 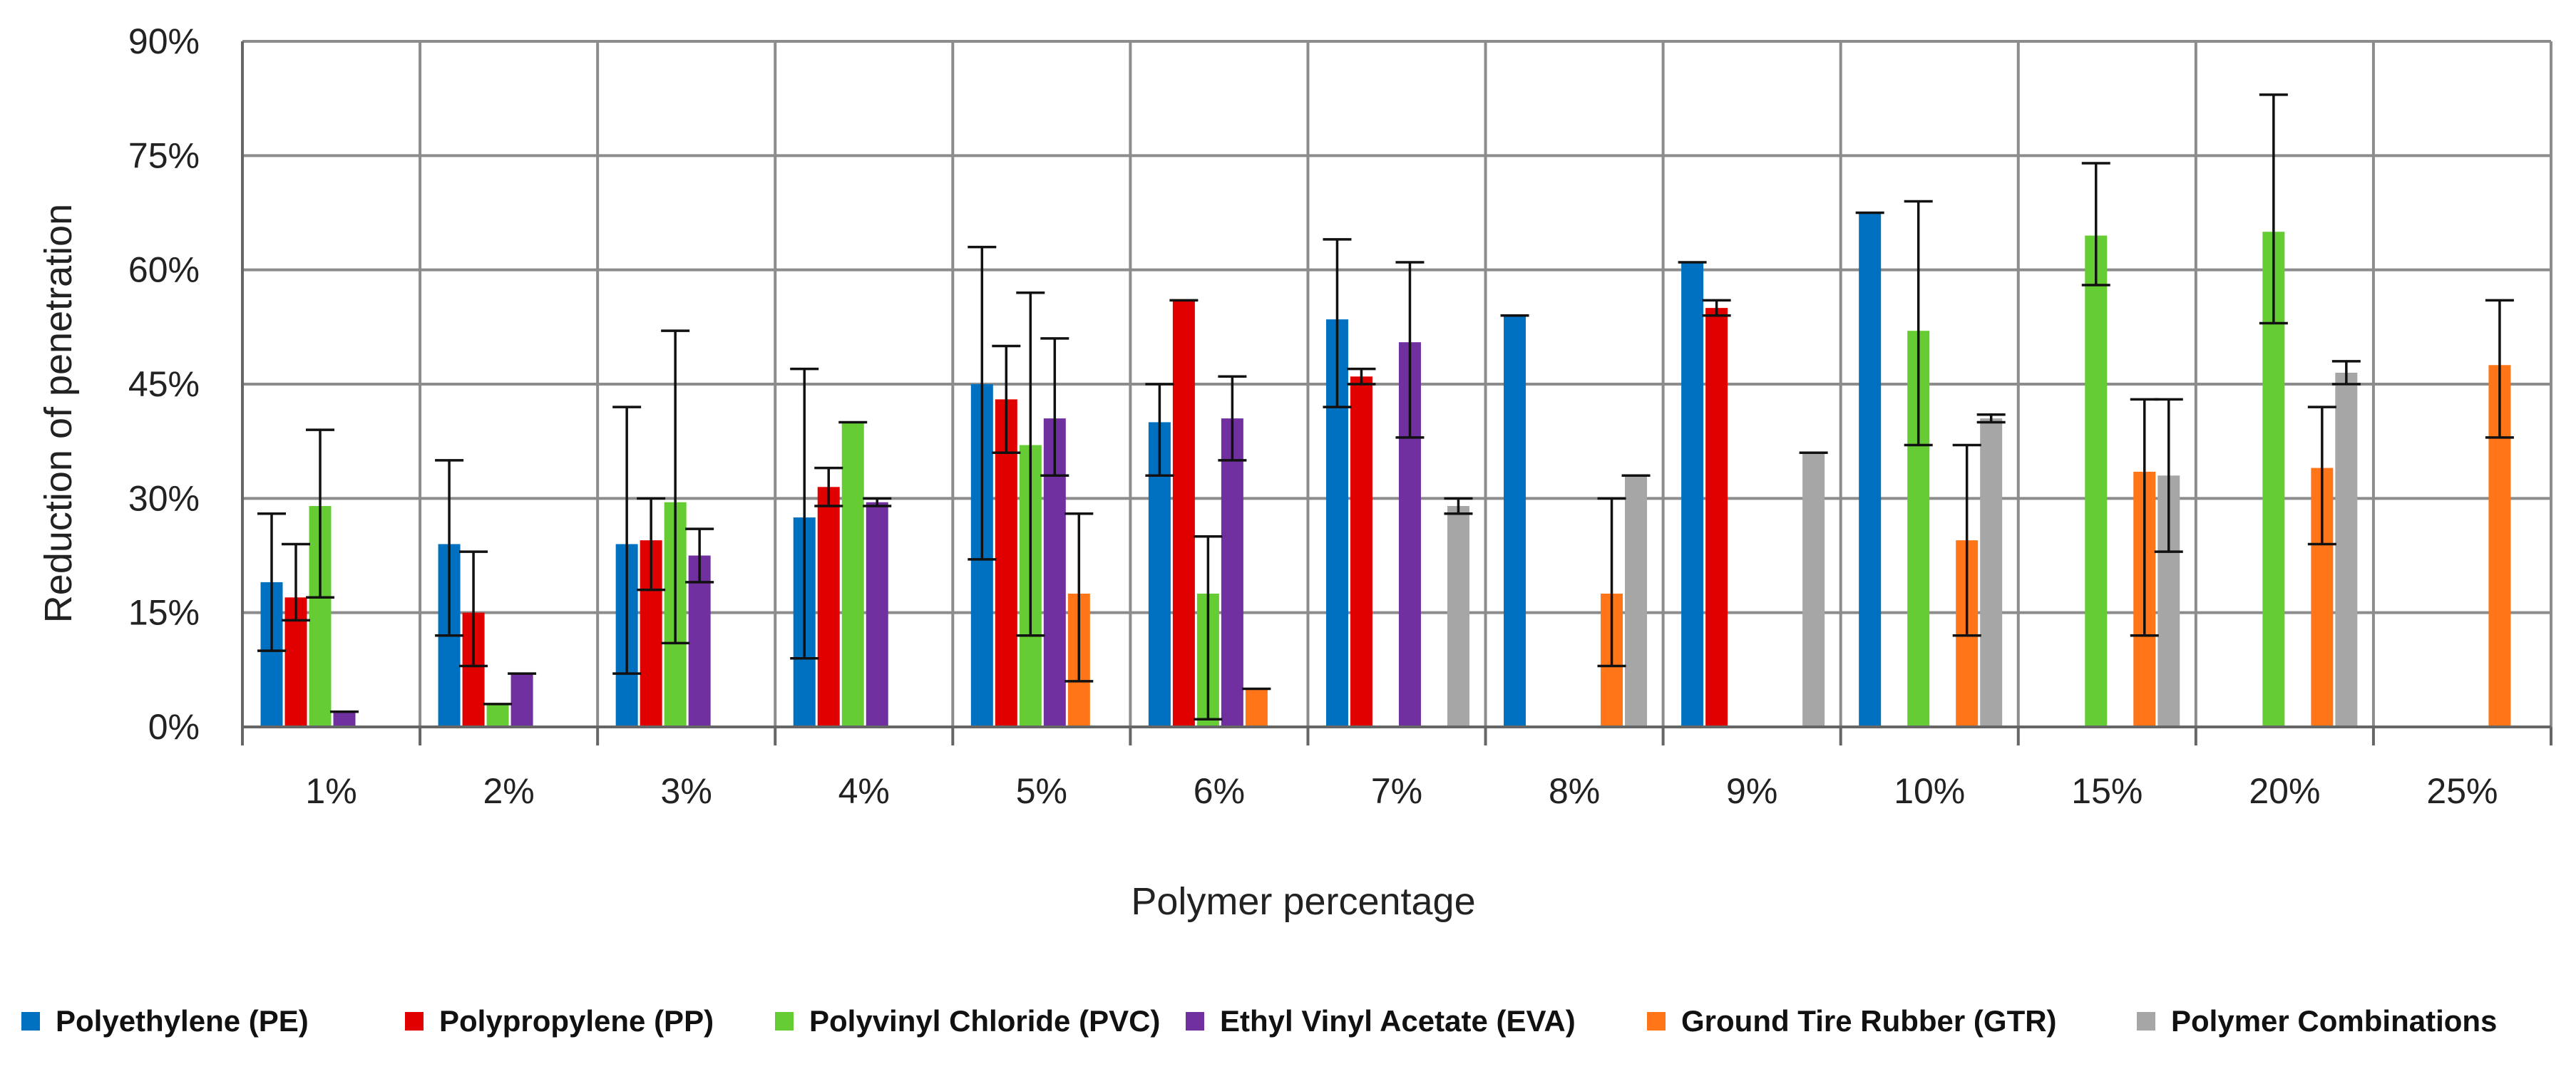 I want to click on x-tick-label: 6%, so click(x=1219, y=791).